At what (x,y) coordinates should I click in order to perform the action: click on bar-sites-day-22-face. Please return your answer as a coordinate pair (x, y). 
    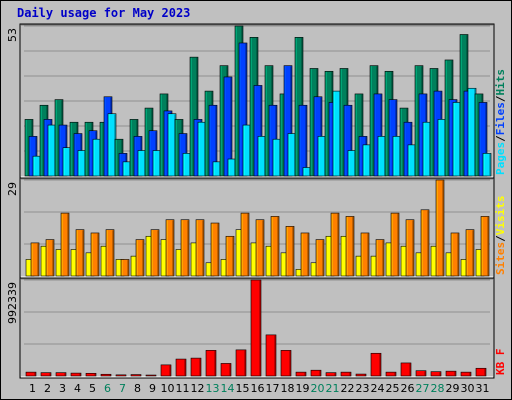
    Looking at the image, I should click on (350, 246).